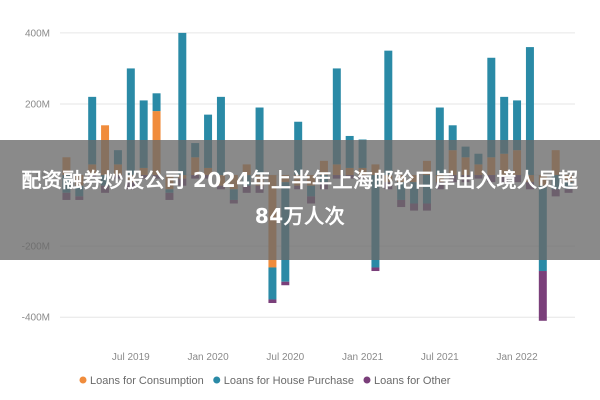  Describe the element at coordinates (37, 104) in the screenshot. I see `y-tick-label: 200M` at that location.